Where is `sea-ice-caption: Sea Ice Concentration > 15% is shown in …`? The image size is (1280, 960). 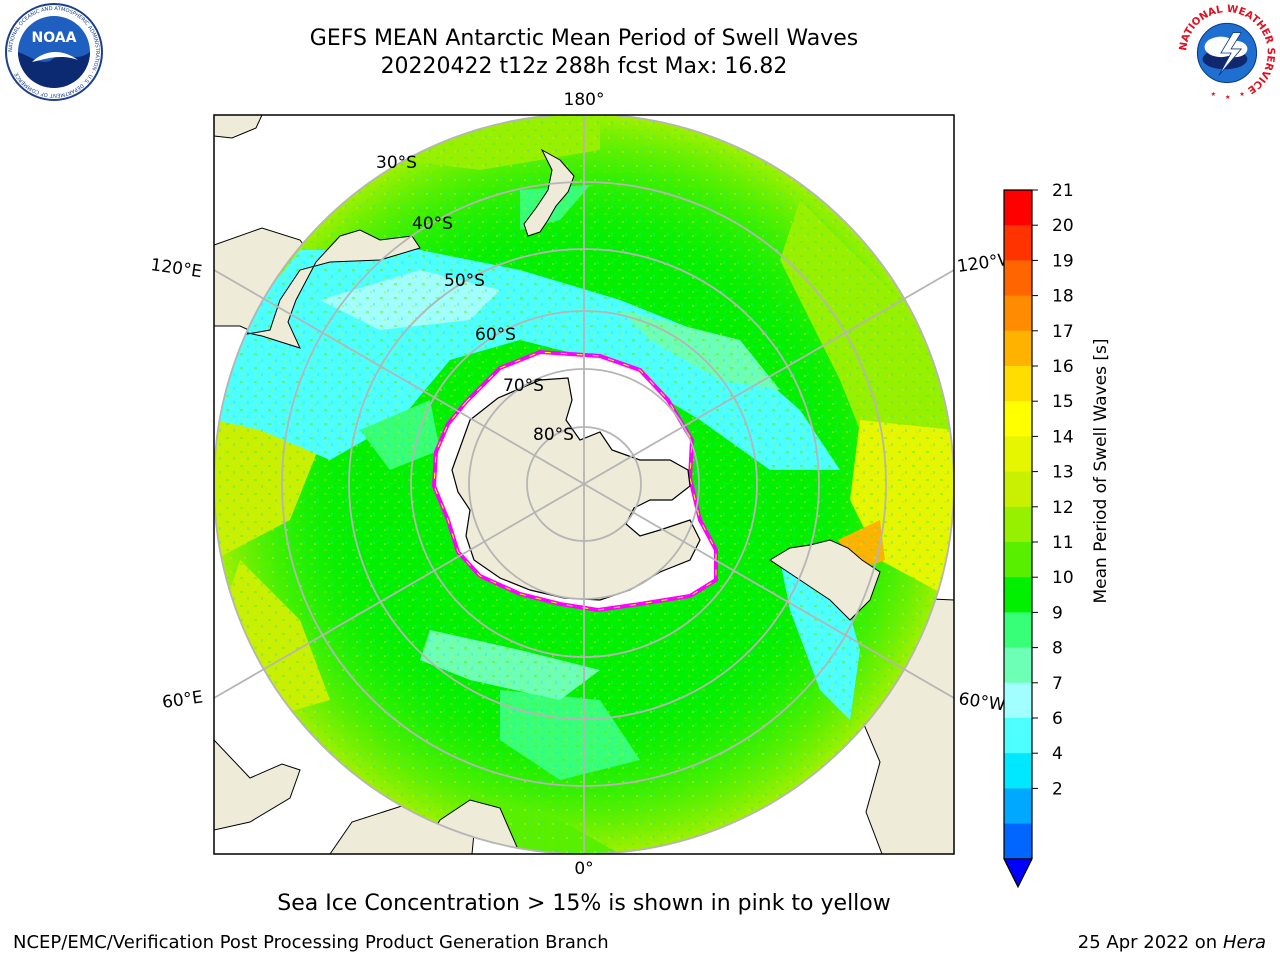
sea-ice-caption: Sea Ice Concentration > 15% is shown in … is located at coordinates (584, 903).